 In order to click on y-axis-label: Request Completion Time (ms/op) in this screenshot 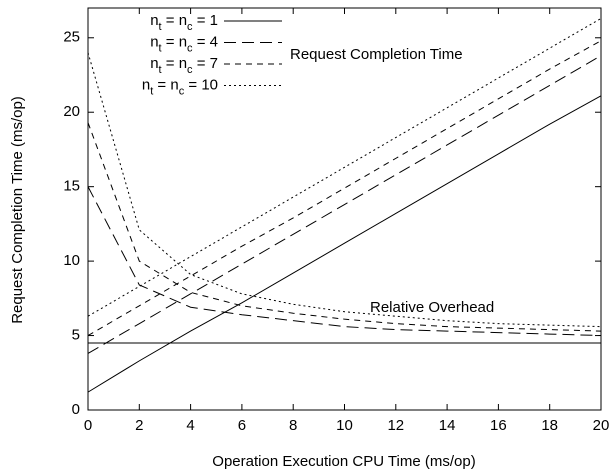, I will do `click(17, 210)`.